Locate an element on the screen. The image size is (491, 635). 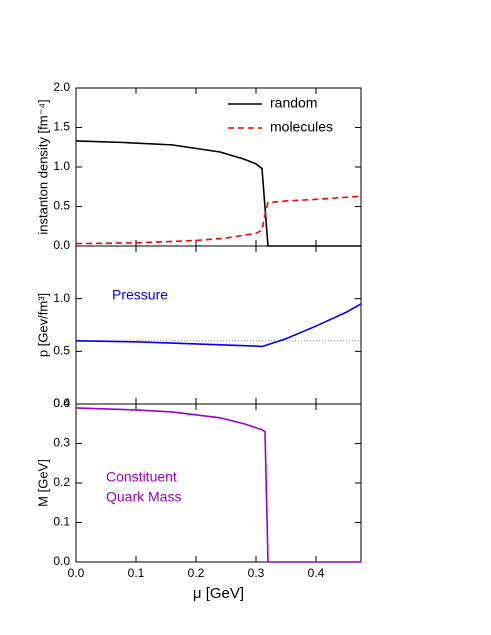
x-axis-label: μ [GeV] is located at coordinates (218, 593).